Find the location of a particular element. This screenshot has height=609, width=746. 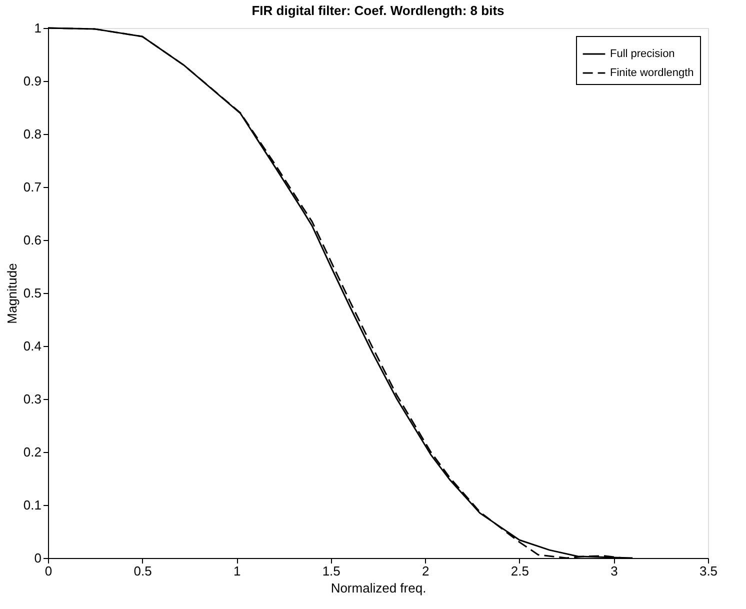

legend-label: Full precision is located at coordinates (642, 54).